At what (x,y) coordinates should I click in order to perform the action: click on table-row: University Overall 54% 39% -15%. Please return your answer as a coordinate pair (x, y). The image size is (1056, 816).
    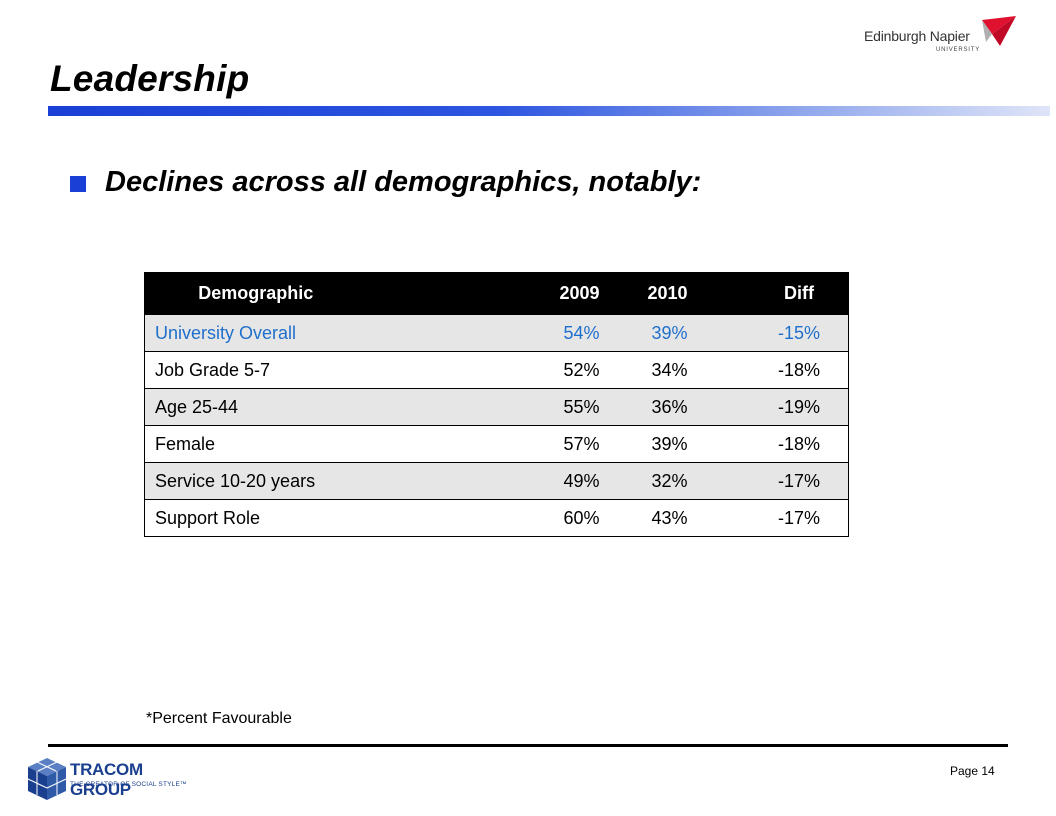
    Looking at the image, I should click on (496, 333).